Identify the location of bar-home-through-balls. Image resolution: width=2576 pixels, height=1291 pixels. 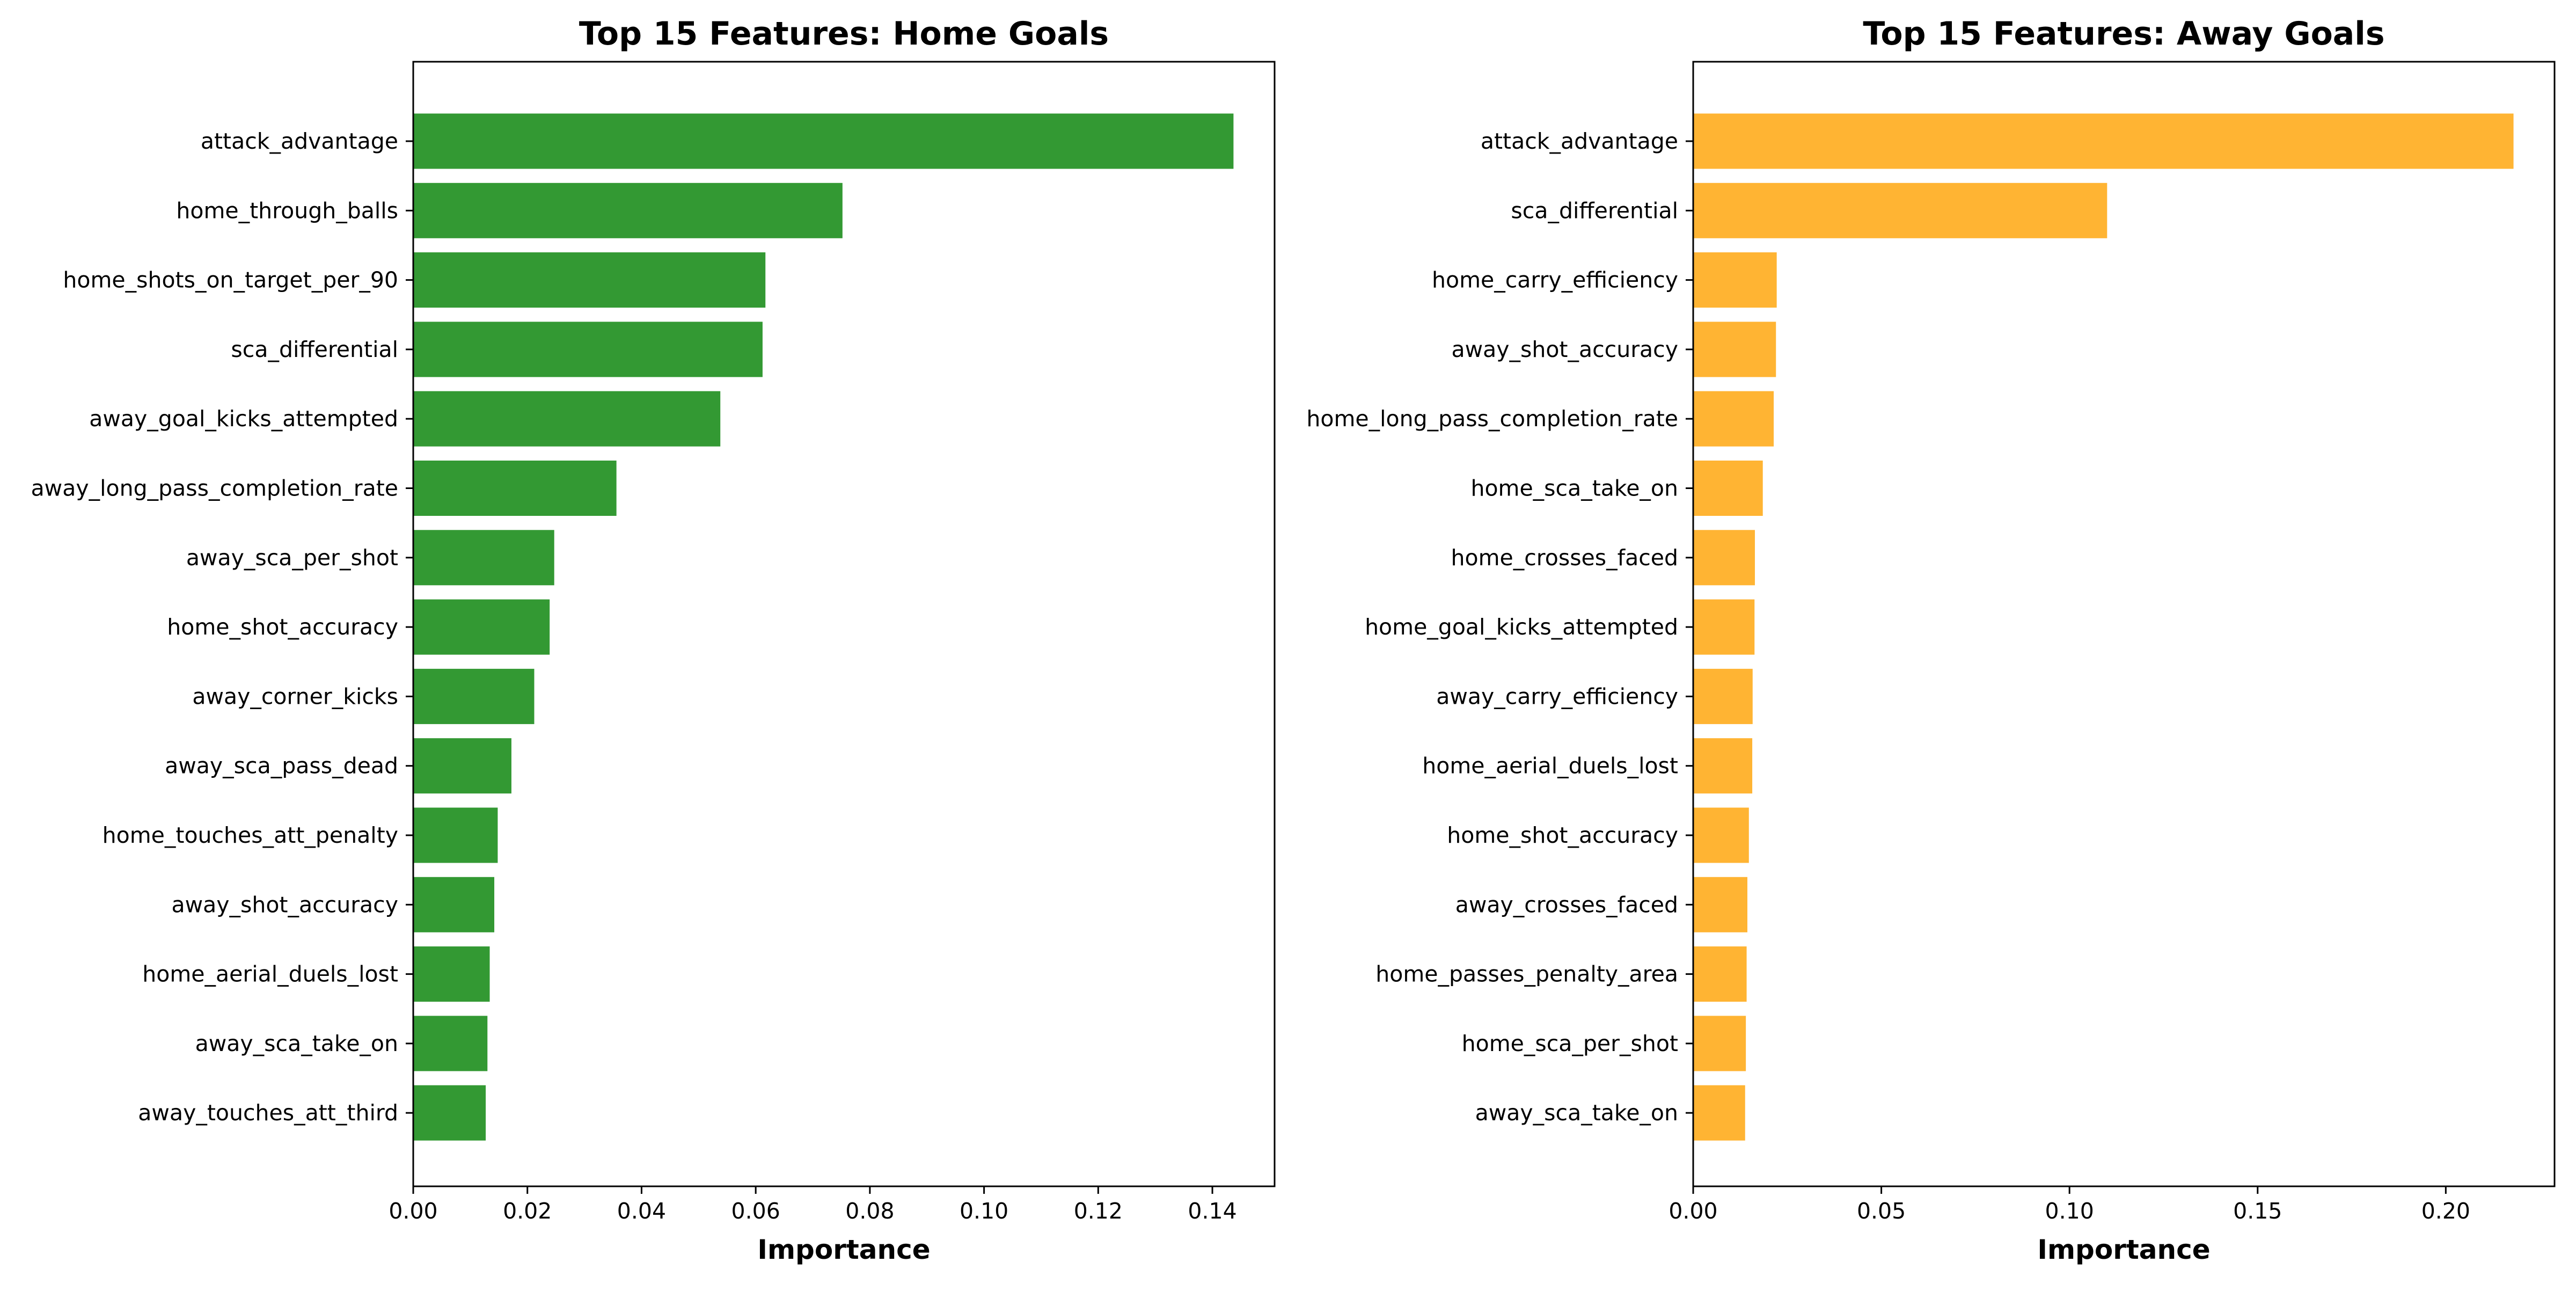
(628, 210).